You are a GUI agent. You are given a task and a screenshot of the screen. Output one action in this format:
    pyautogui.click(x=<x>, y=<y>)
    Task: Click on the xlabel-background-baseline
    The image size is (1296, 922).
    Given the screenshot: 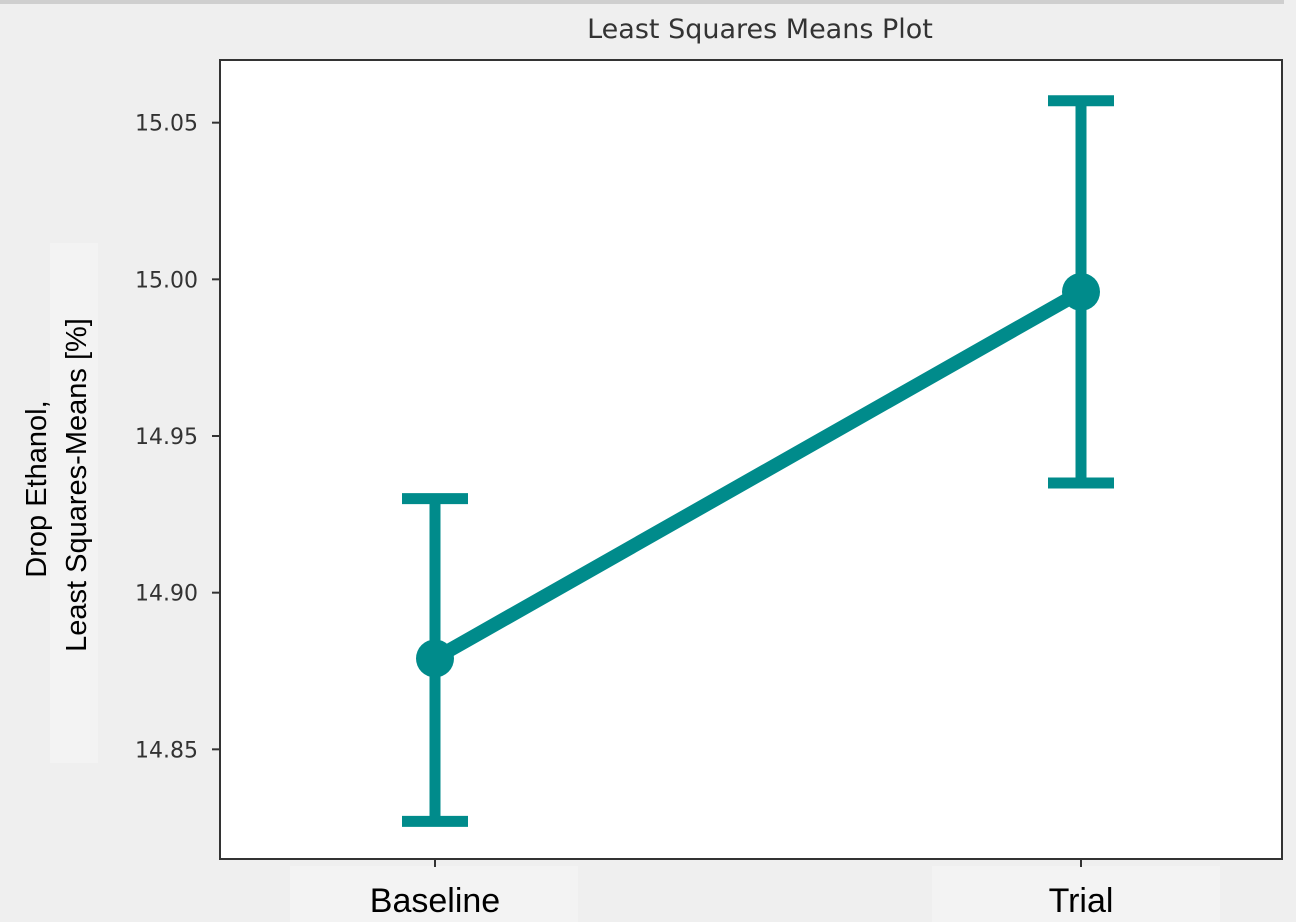 What is the action you would take?
    pyautogui.click(x=434, y=894)
    